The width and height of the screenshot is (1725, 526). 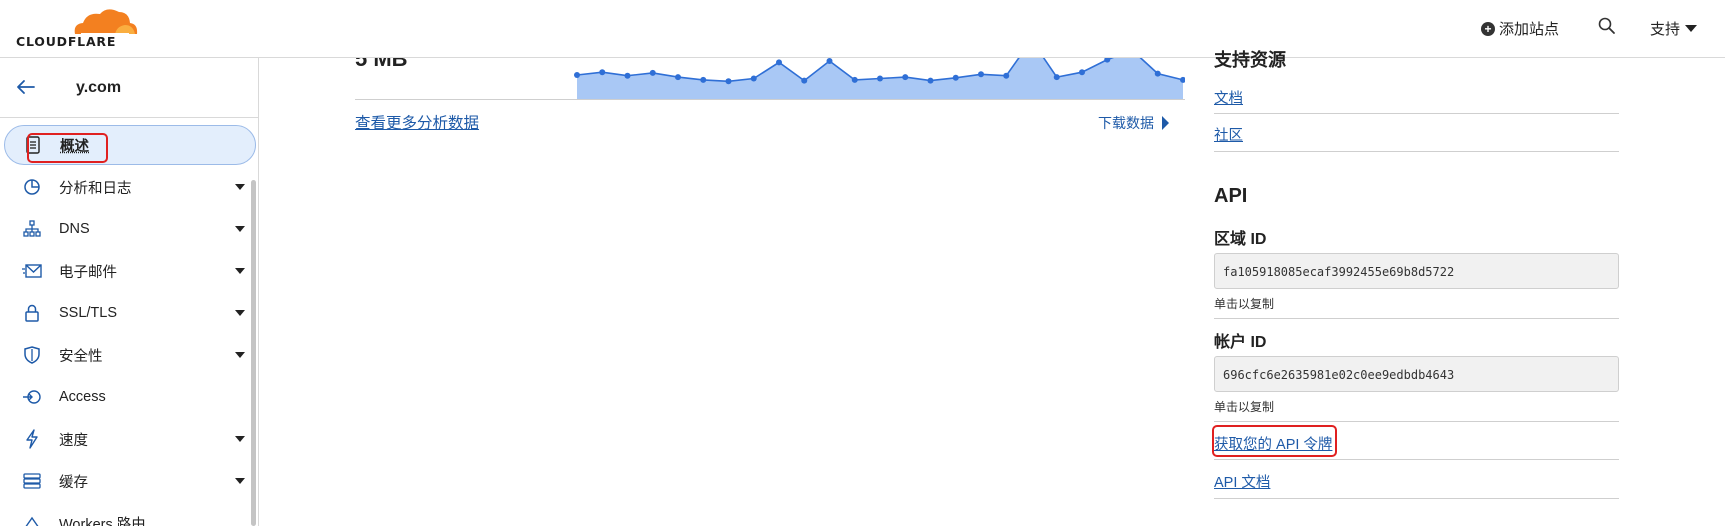 What do you see at coordinates (1416, 374) in the screenshot?
I see `account-id-copy-field: 696cfc6e2635981e02c0ee9edbdb4643` at bounding box center [1416, 374].